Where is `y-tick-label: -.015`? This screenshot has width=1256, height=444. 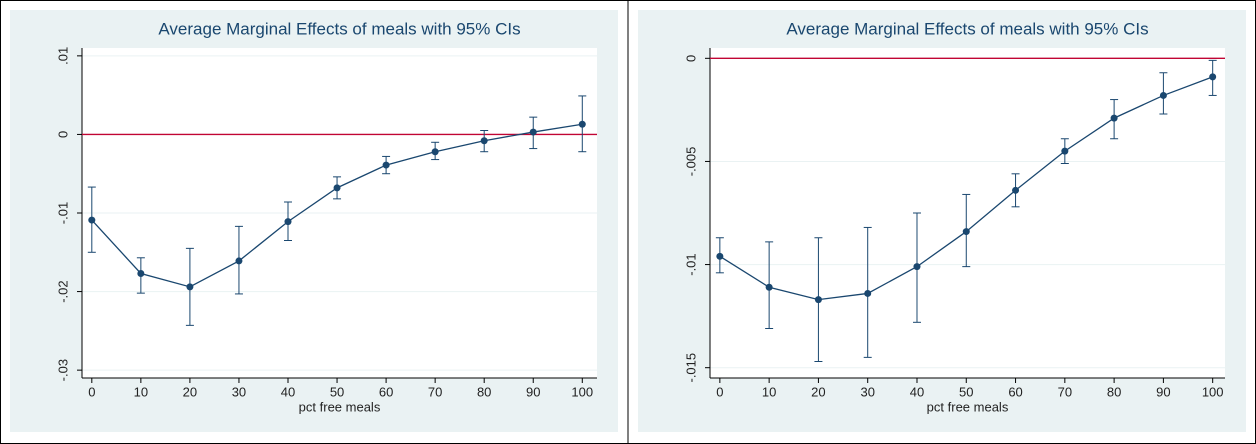
y-tick-label: -.015 is located at coordinates (690, 368).